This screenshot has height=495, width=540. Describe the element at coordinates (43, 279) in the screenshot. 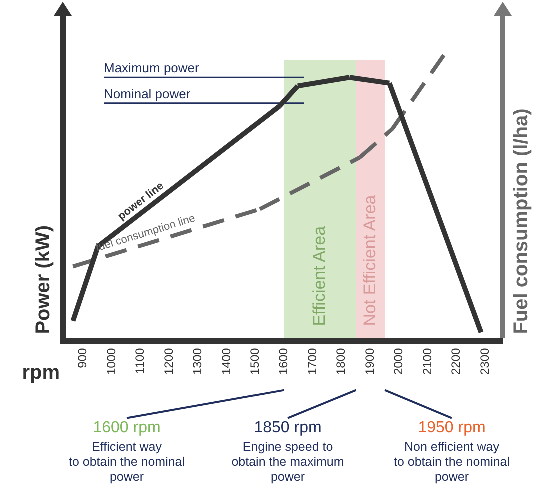

I see `y-axis-title: Power (kW)` at that location.